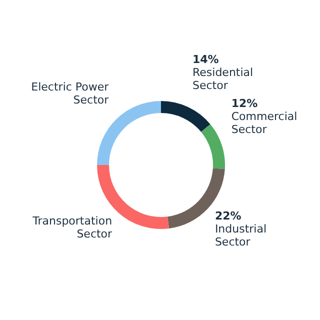 The width and height of the screenshot is (320, 320). Describe the element at coordinates (223, 79) in the screenshot. I see `slice-label: Residential Sector` at that location.